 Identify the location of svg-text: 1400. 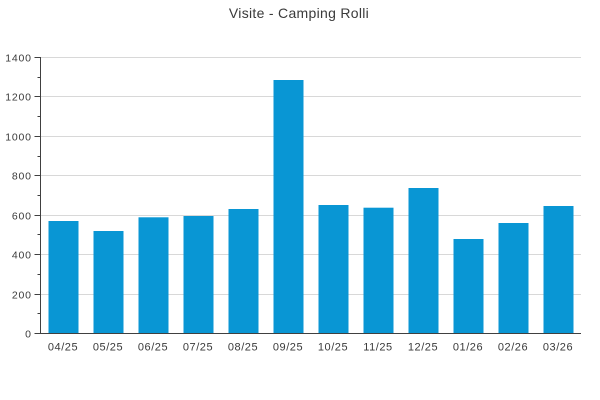
(18, 59).